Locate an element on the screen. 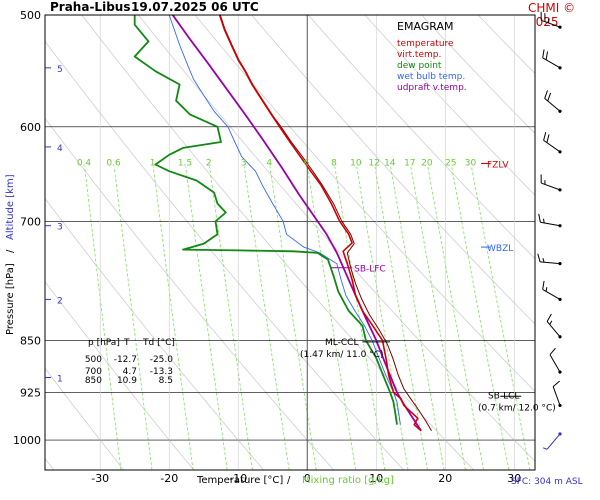 The image size is (600, 500). table-header-td: Td [°C] is located at coordinates (158, 343).